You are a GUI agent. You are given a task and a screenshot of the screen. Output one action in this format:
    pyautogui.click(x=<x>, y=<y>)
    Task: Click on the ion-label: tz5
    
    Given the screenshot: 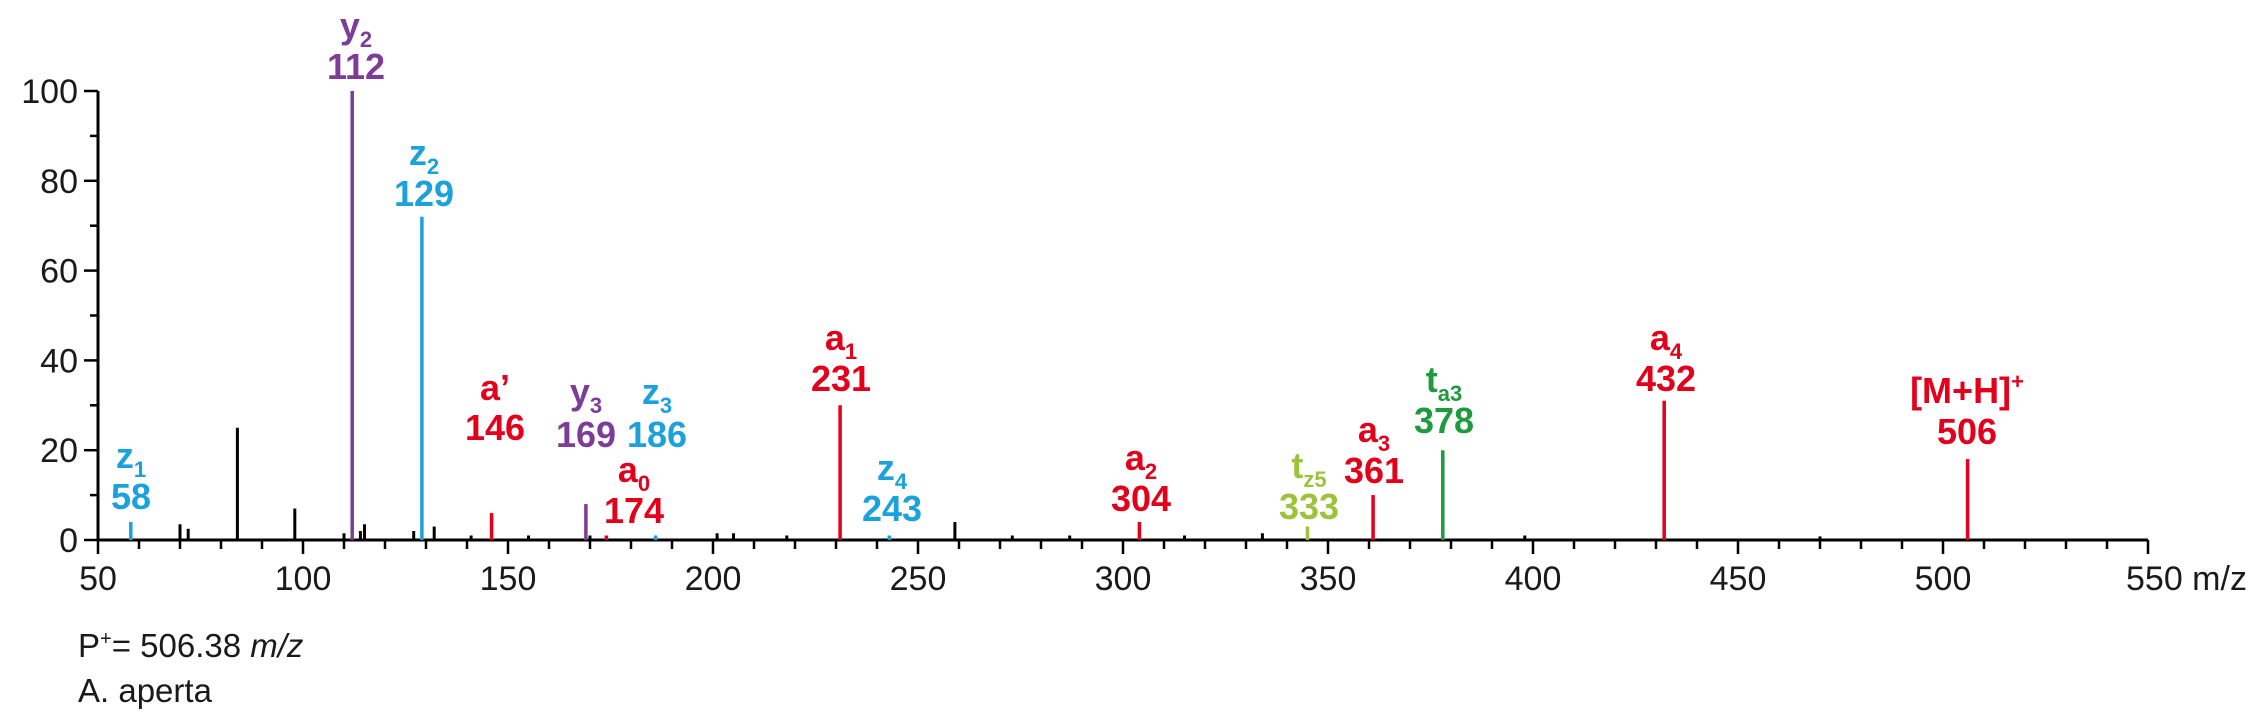 What is the action you would take?
    pyautogui.click(x=1308, y=468)
    